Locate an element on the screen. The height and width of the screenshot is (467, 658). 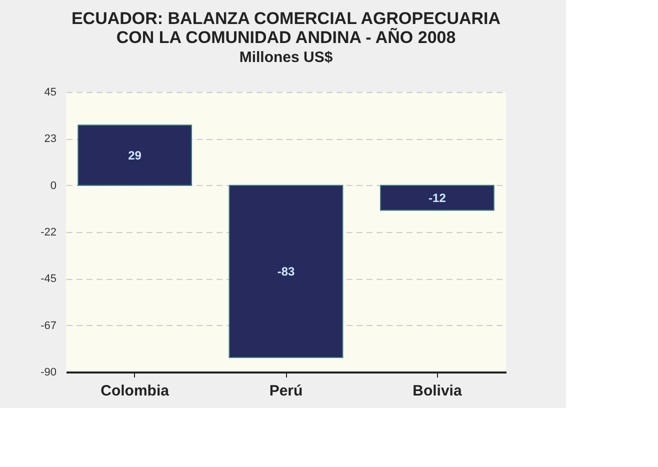
y-tick-label: -45 is located at coordinates (48, 279).